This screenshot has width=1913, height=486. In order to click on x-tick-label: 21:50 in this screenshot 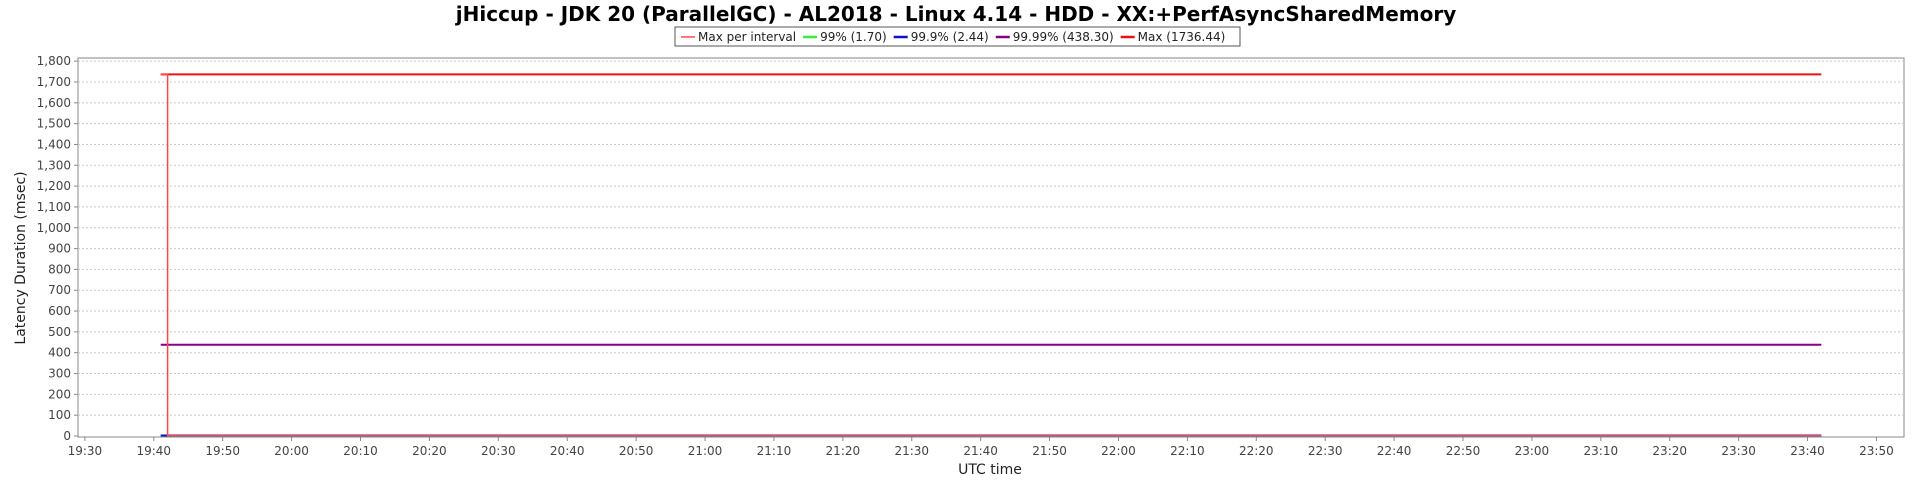, I will do `click(1049, 451)`.